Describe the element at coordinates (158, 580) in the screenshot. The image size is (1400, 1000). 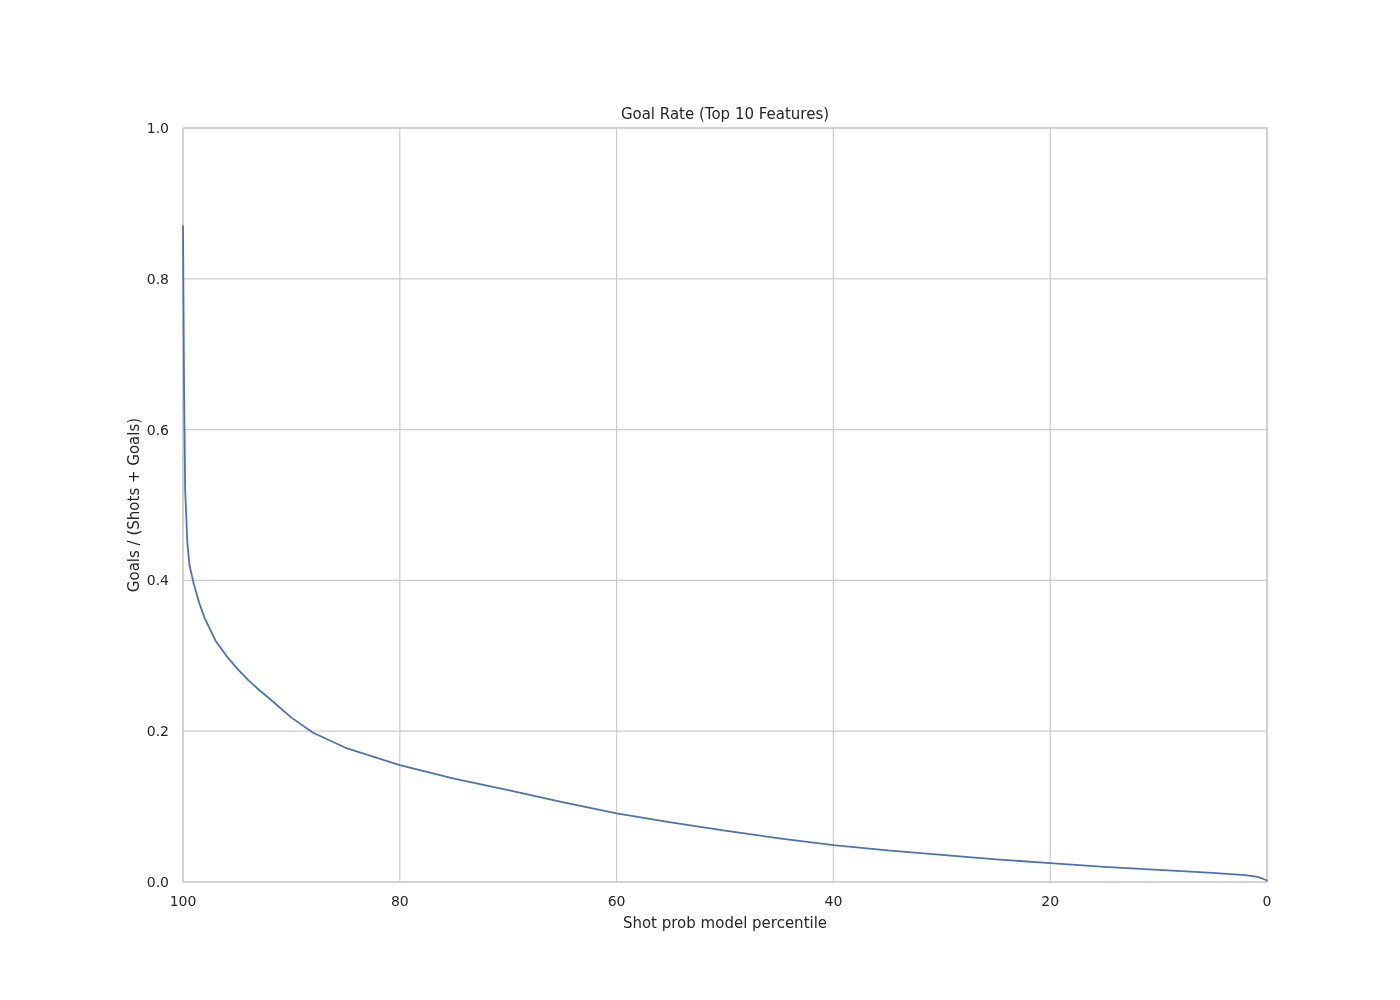
I see `y-tick-label: 0.4` at that location.